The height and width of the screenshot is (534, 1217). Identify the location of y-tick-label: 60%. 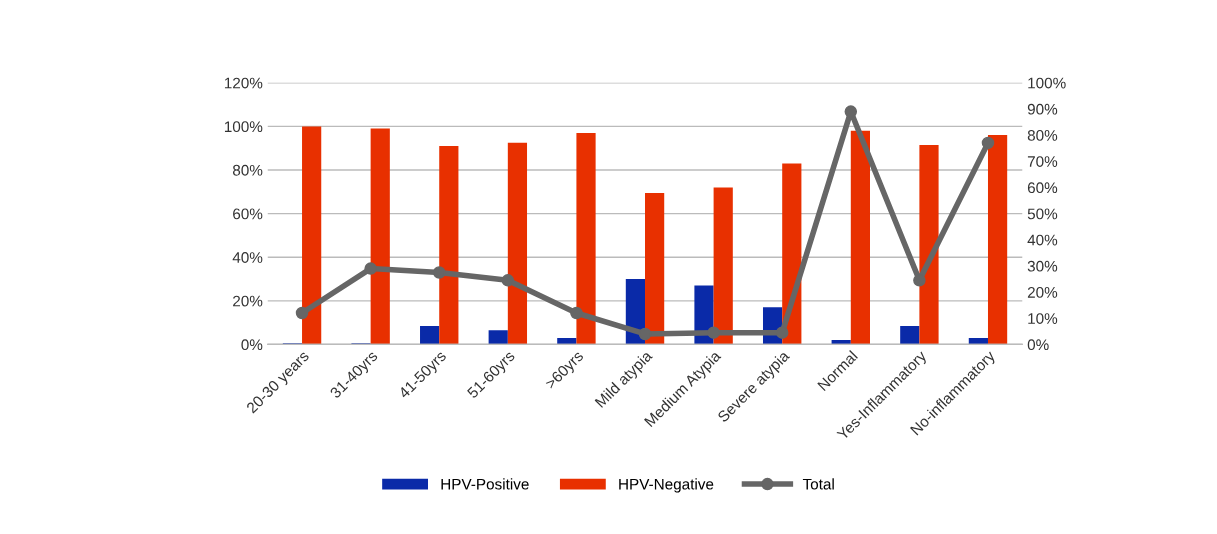
(248, 214).